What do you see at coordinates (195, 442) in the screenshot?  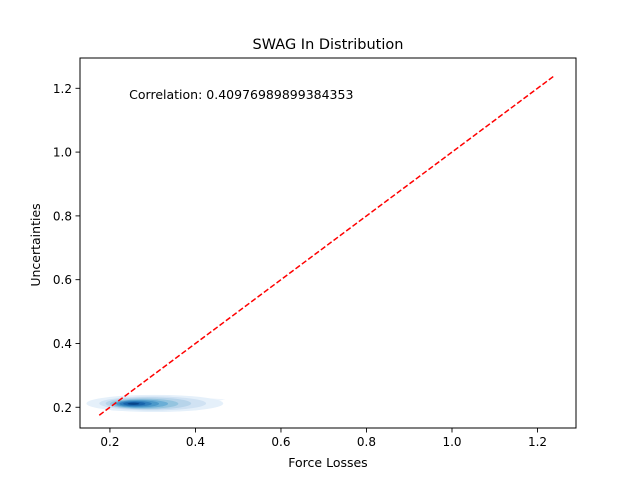 I see `x-tick-label: 0.4` at bounding box center [195, 442].